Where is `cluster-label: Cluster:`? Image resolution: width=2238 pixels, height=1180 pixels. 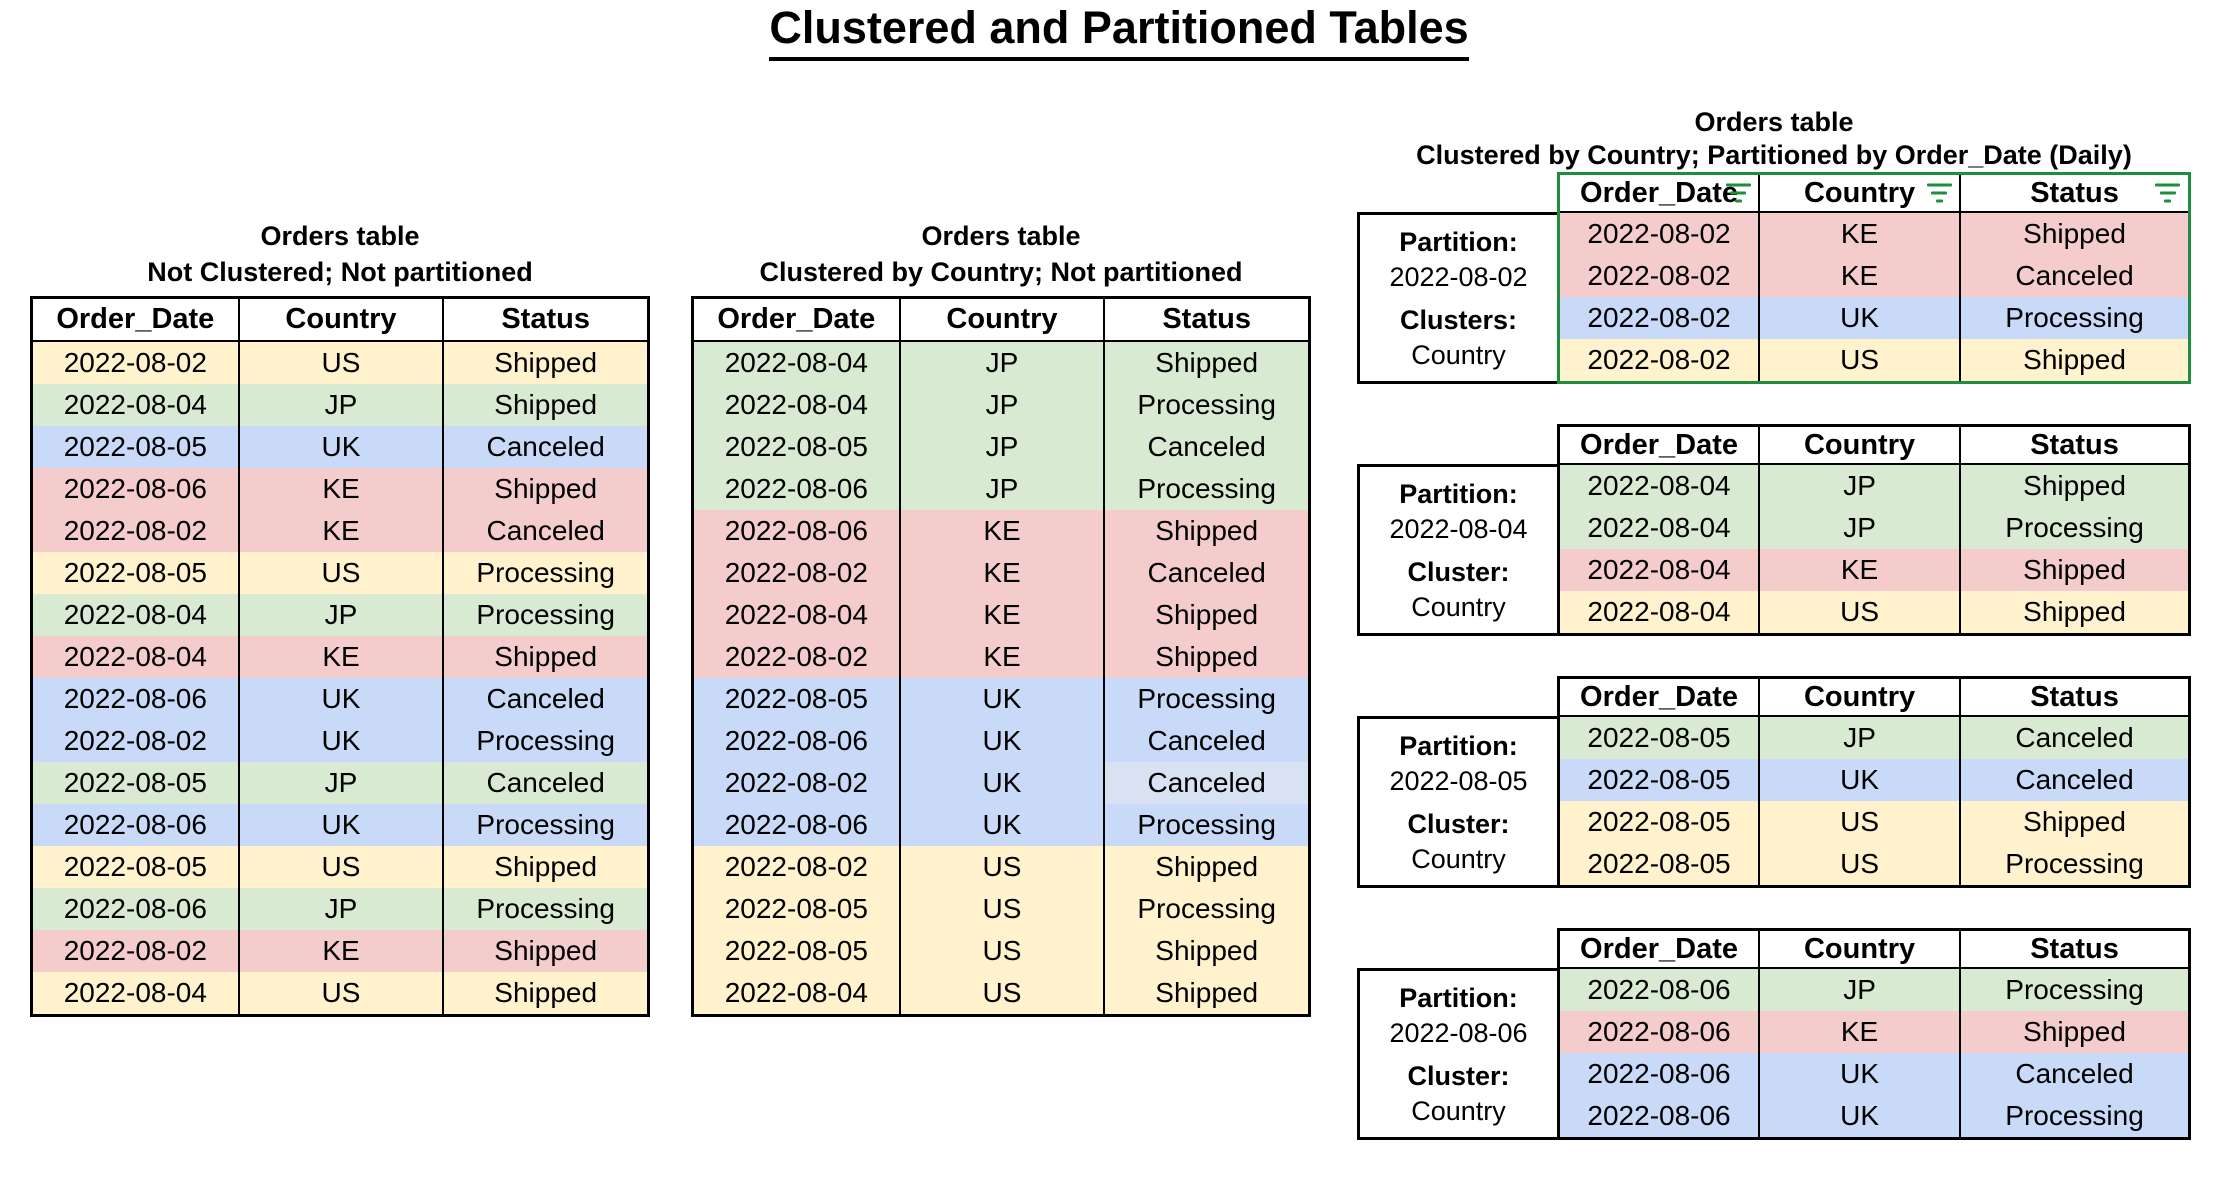 cluster-label: Cluster: is located at coordinates (1458, 572).